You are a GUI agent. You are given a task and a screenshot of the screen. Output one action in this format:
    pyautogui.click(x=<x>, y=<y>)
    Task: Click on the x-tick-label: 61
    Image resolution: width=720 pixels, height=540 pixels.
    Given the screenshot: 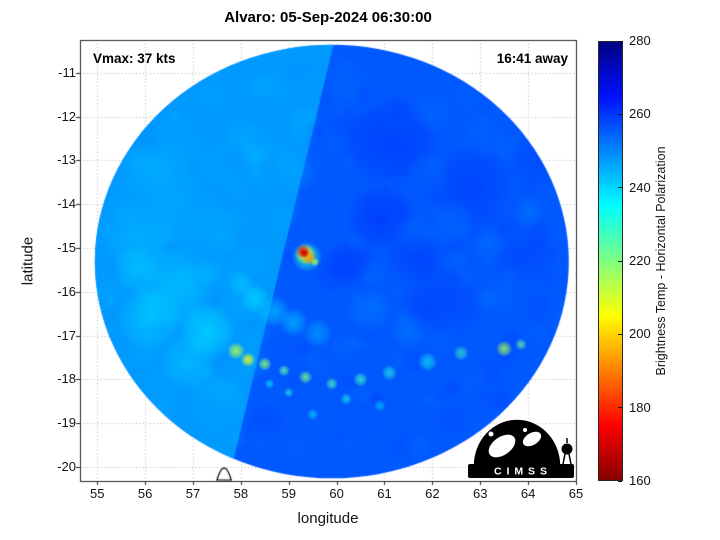 What is the action you would take?
    pyautogui.click(x=384, y=493)
    